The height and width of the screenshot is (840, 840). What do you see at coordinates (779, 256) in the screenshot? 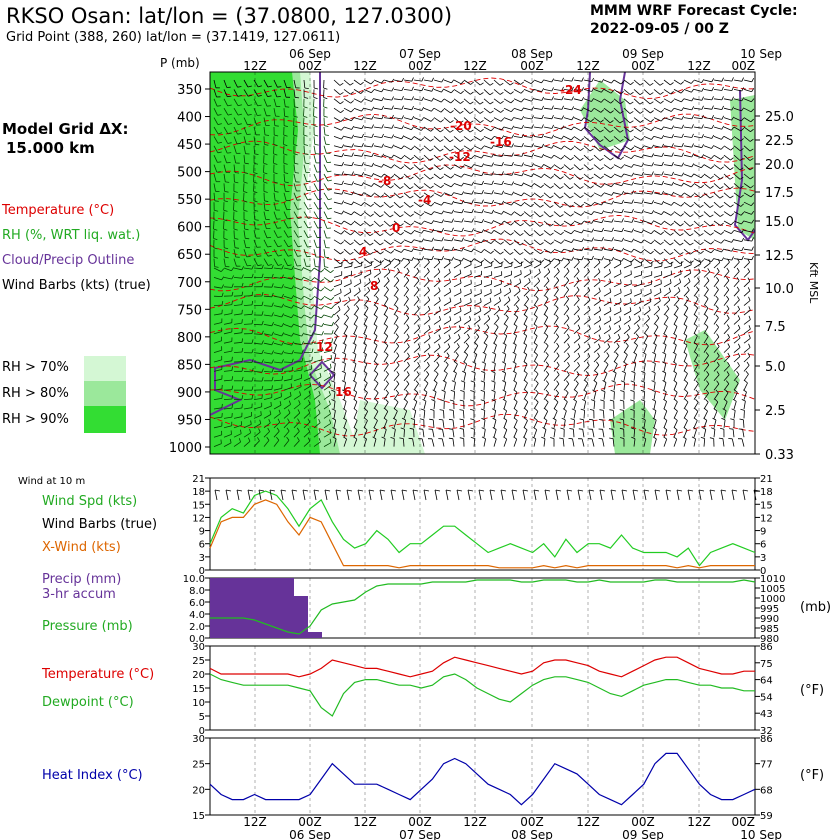
I see `height-tick-label: 12.5` at bounding box center [779, 256].